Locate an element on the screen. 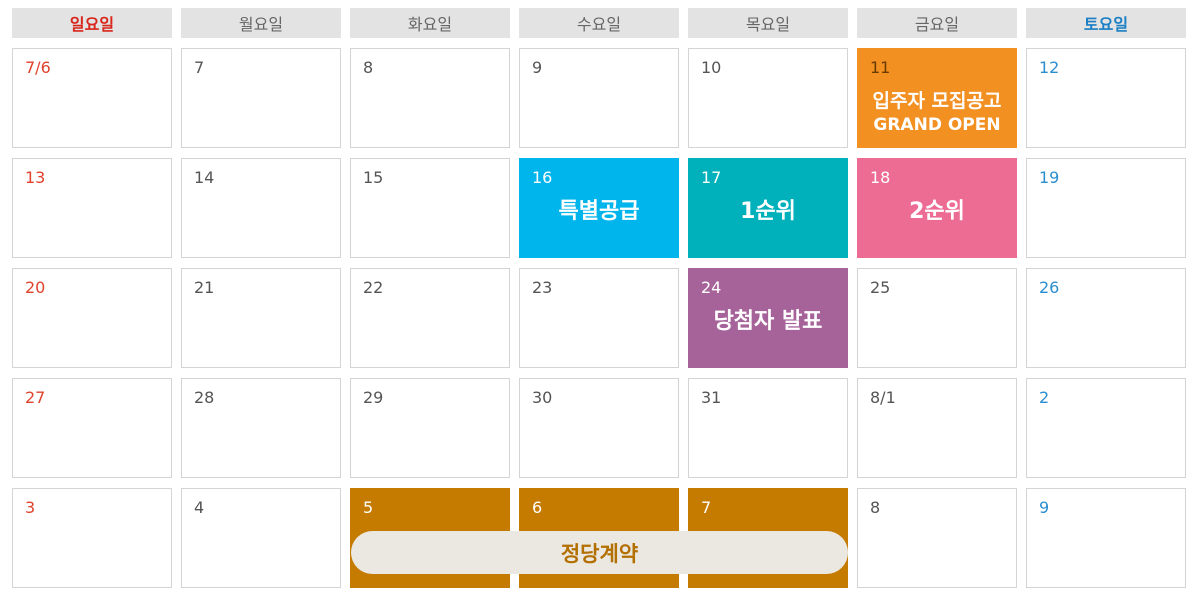 The width and height of the screenshot is (1200, 615). event-cell-winners: 24 당첨자 발표 is located at coordinates (768, 318).